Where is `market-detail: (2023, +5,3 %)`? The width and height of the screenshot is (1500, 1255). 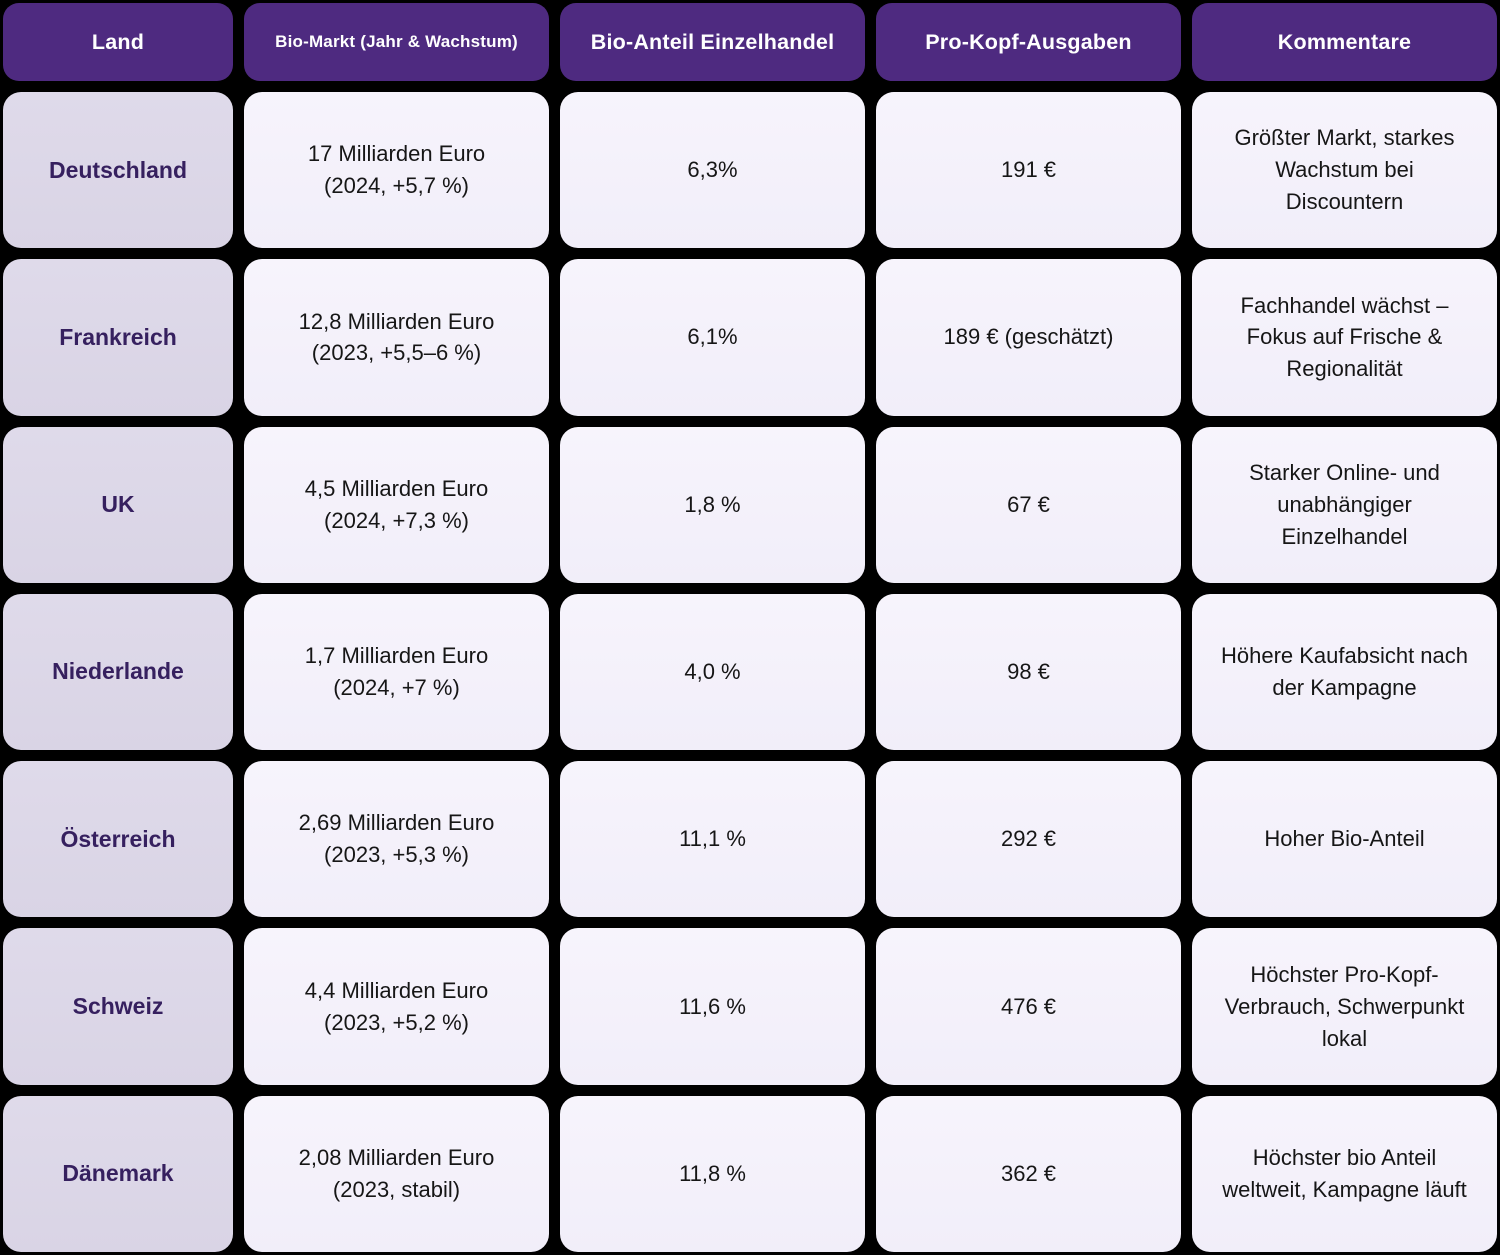 market-detail: (2023, +5,3 %) is located at coordinates (396, 855).